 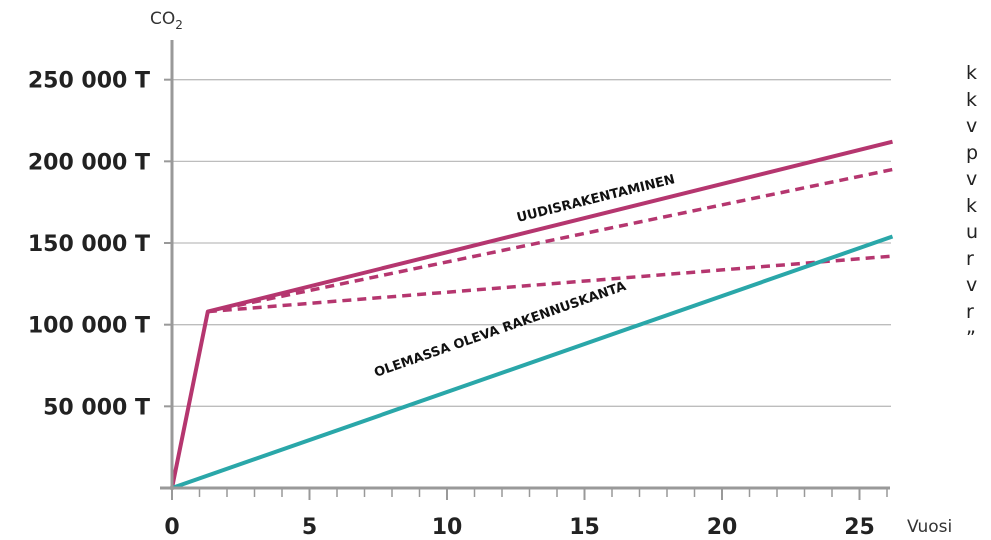 I want to click on y-tick-label: 50 000 T, so click(x=96, y=407).